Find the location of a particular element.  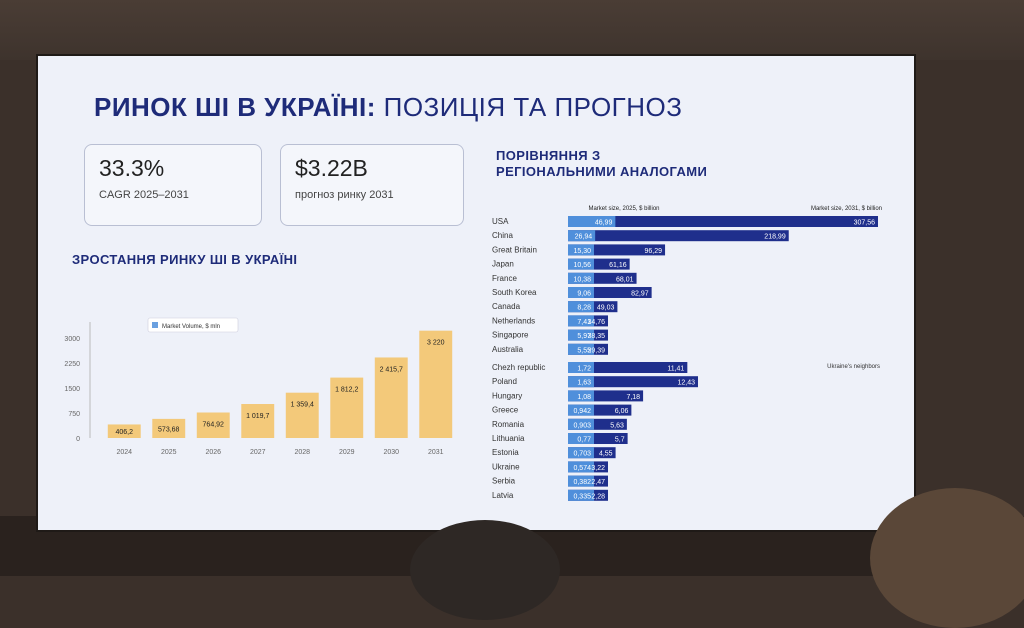

header-2025: Market size, 2025, $ billion is located at coordinates (623, 209).